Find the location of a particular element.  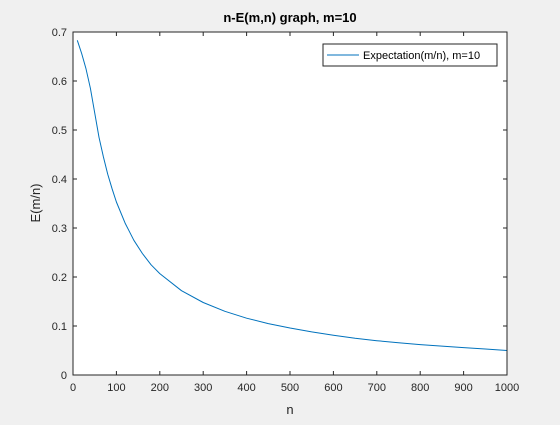

x-axis-label: n is located at coordinates (289, 409).